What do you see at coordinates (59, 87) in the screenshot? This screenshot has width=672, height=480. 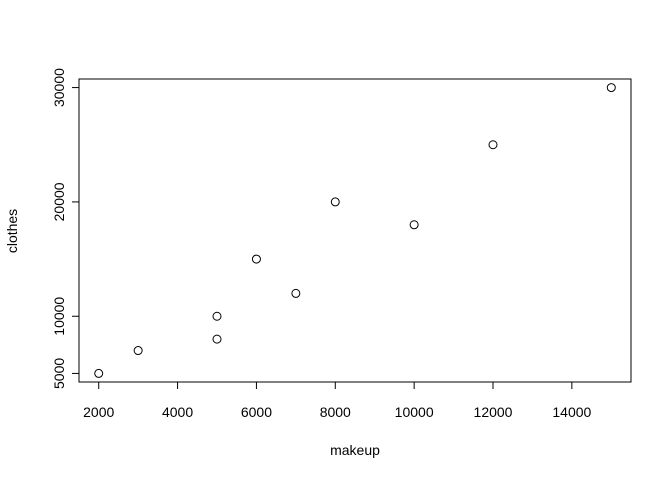 I see `y-tick-label: 30000` at bounding box center [59, 87].